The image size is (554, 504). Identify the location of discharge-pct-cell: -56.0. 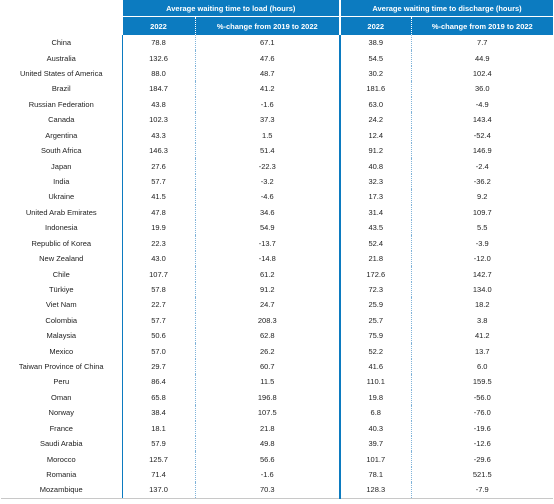
(482, 397).